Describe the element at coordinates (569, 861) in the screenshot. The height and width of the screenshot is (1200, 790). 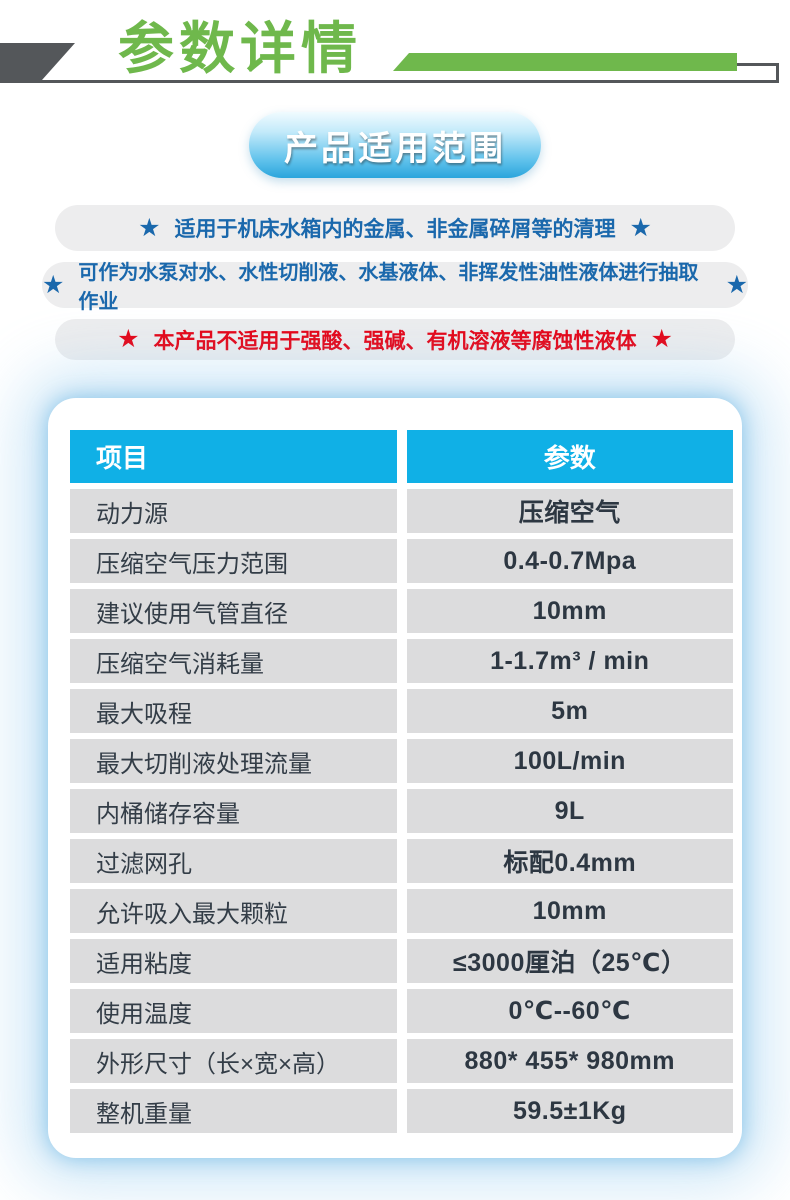
I see `spec-value-cell: 标配0.4mm` at that location.